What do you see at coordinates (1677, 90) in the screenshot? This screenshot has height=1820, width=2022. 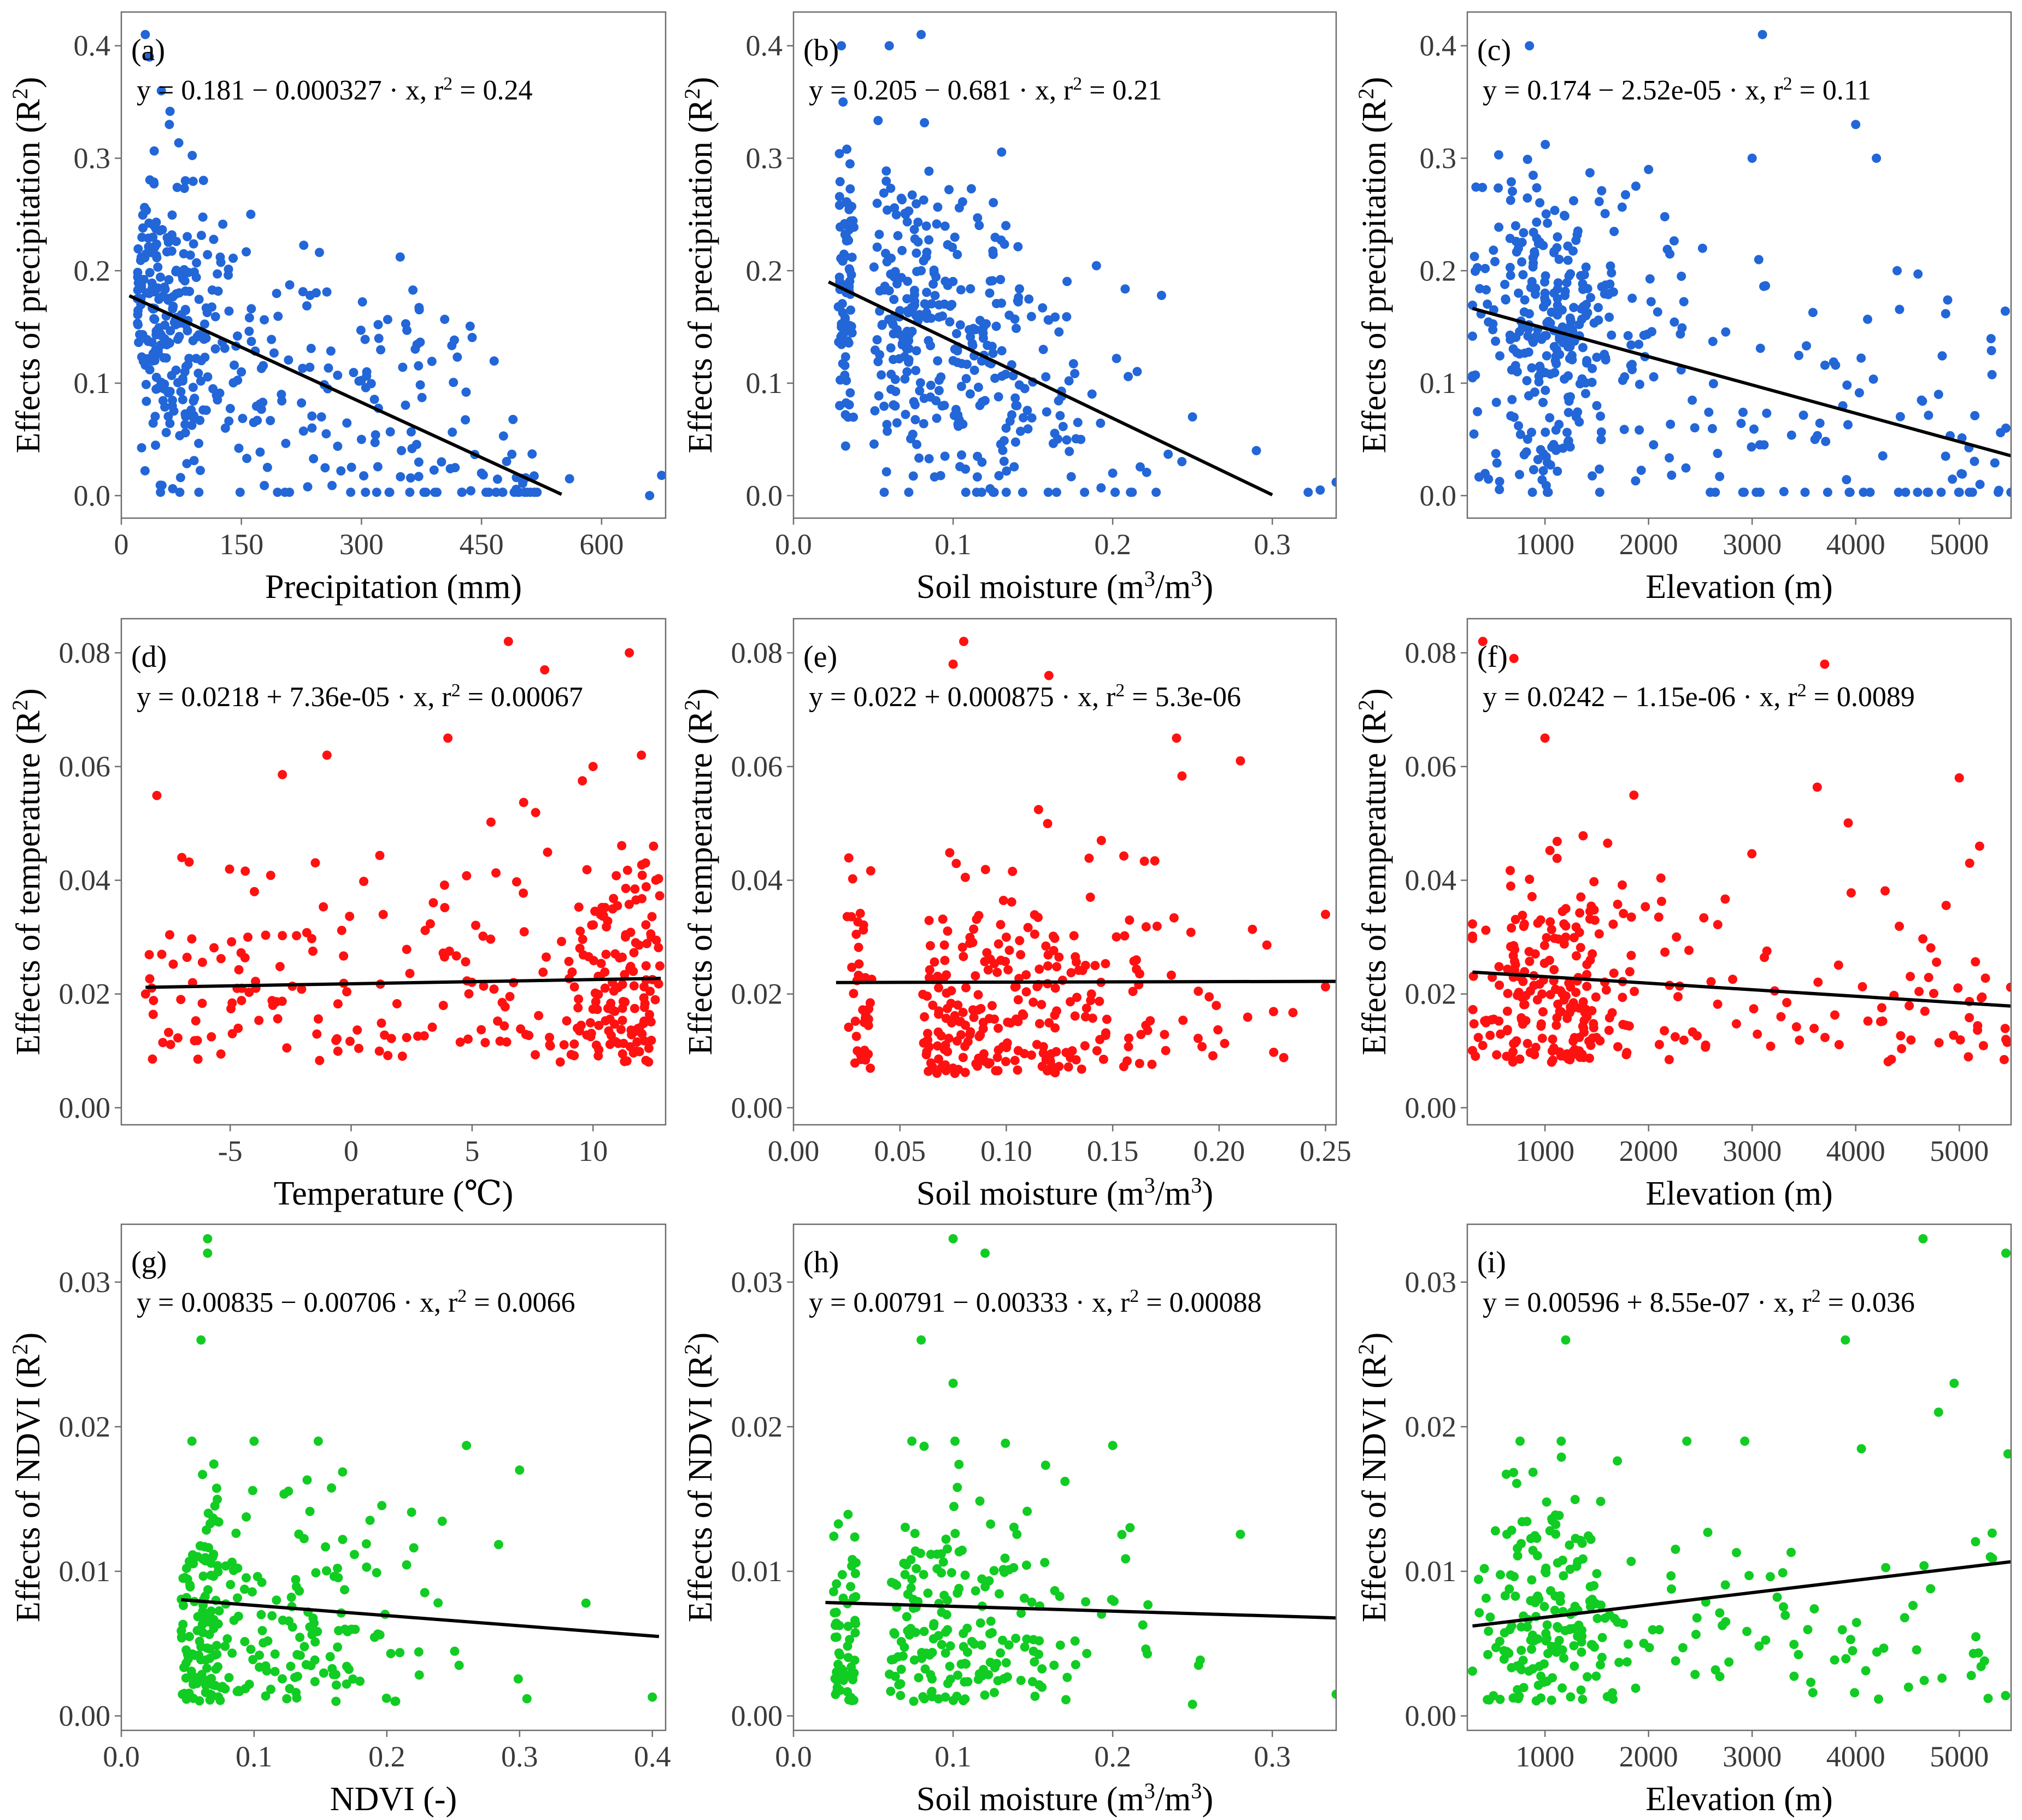 I see `regression-equation: y = 0.174 − 2.52e-05 · x, r2 = 0.11` at bounding box center [1677, 90].